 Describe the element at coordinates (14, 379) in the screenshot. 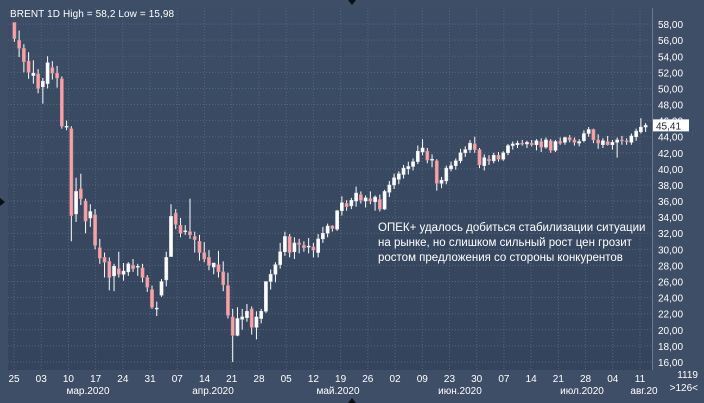

I see `x-tick-label: 25` at that location.